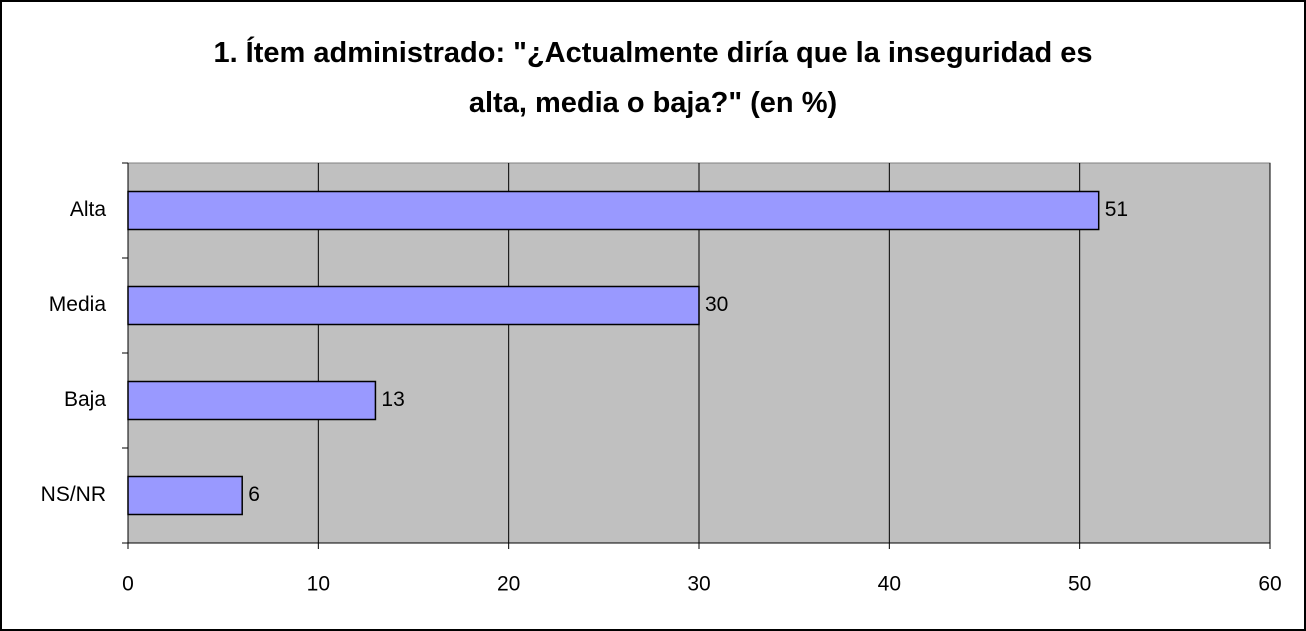 The width and height of the screenshot is (1306, 631). What do you see at coordinates (1116, 209) in the screenshot?
I see `data-label: 51` at bounding box center [1116, 209].